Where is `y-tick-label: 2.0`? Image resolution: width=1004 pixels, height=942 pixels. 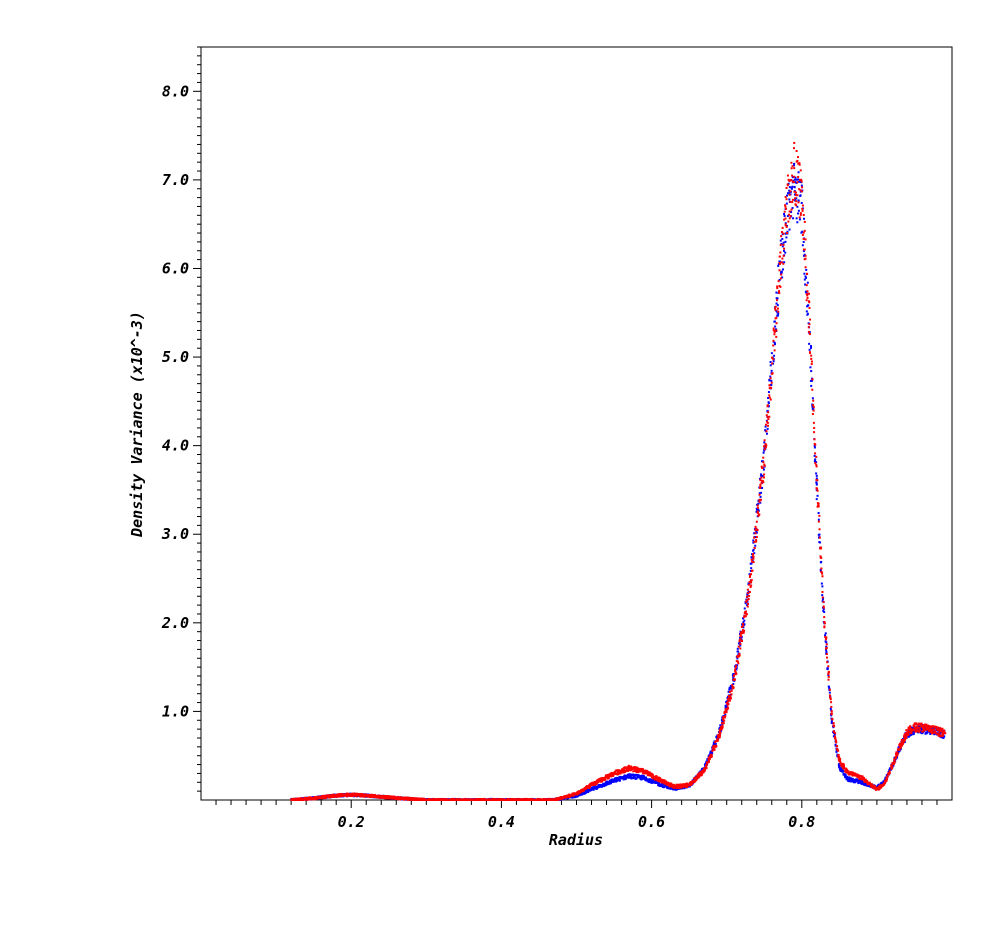 y-tick-label: 2.0 is located at coordinates (175, 623).